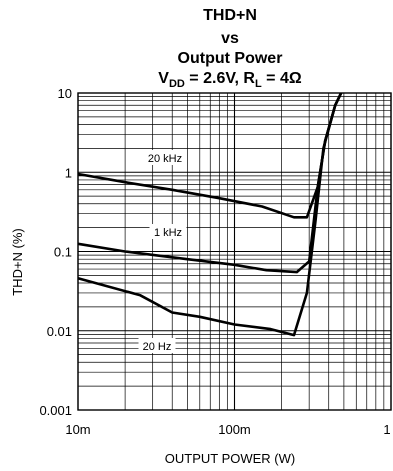 This screenshot has height=471, width=393. What do you see at coordinates (234, 429) in the screenshot?
I see `x-tick-label: 100m` at bounding box center [234, 429].